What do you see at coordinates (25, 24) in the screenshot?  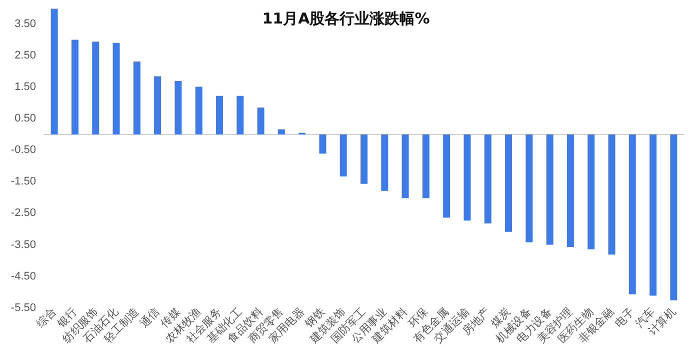 I see `y-tick-label: 3.50` at bounding box center [25, 24].